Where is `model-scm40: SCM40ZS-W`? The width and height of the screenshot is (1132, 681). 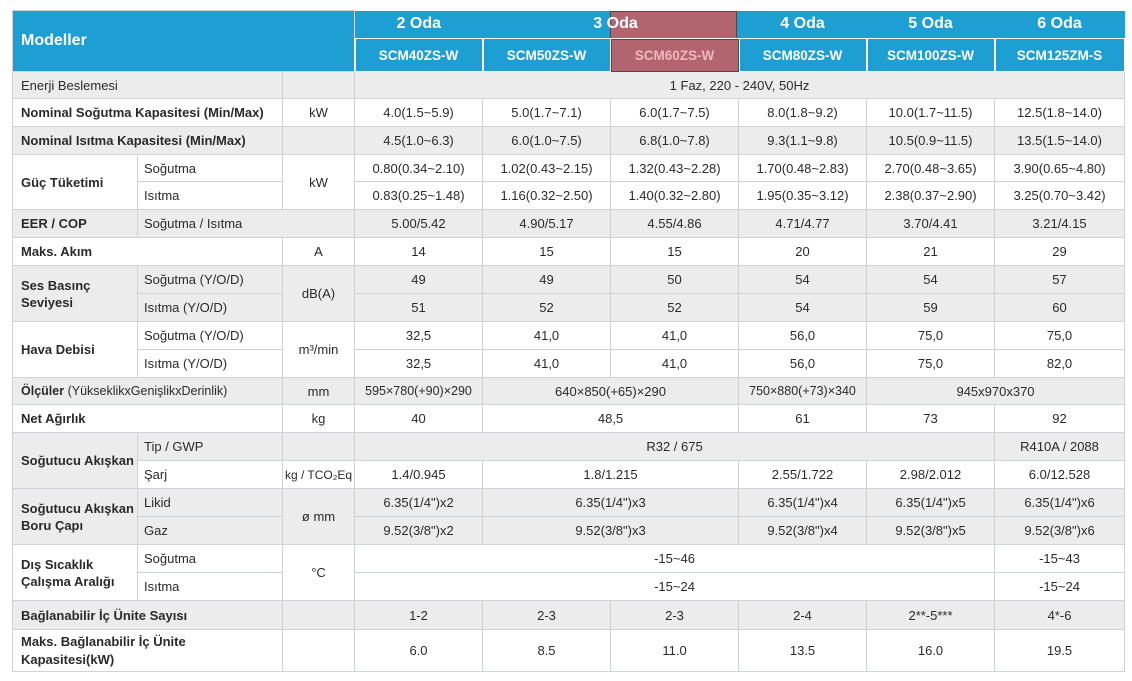
model-scm40: SCM40ZS-W is located at coordinates (418, 55).